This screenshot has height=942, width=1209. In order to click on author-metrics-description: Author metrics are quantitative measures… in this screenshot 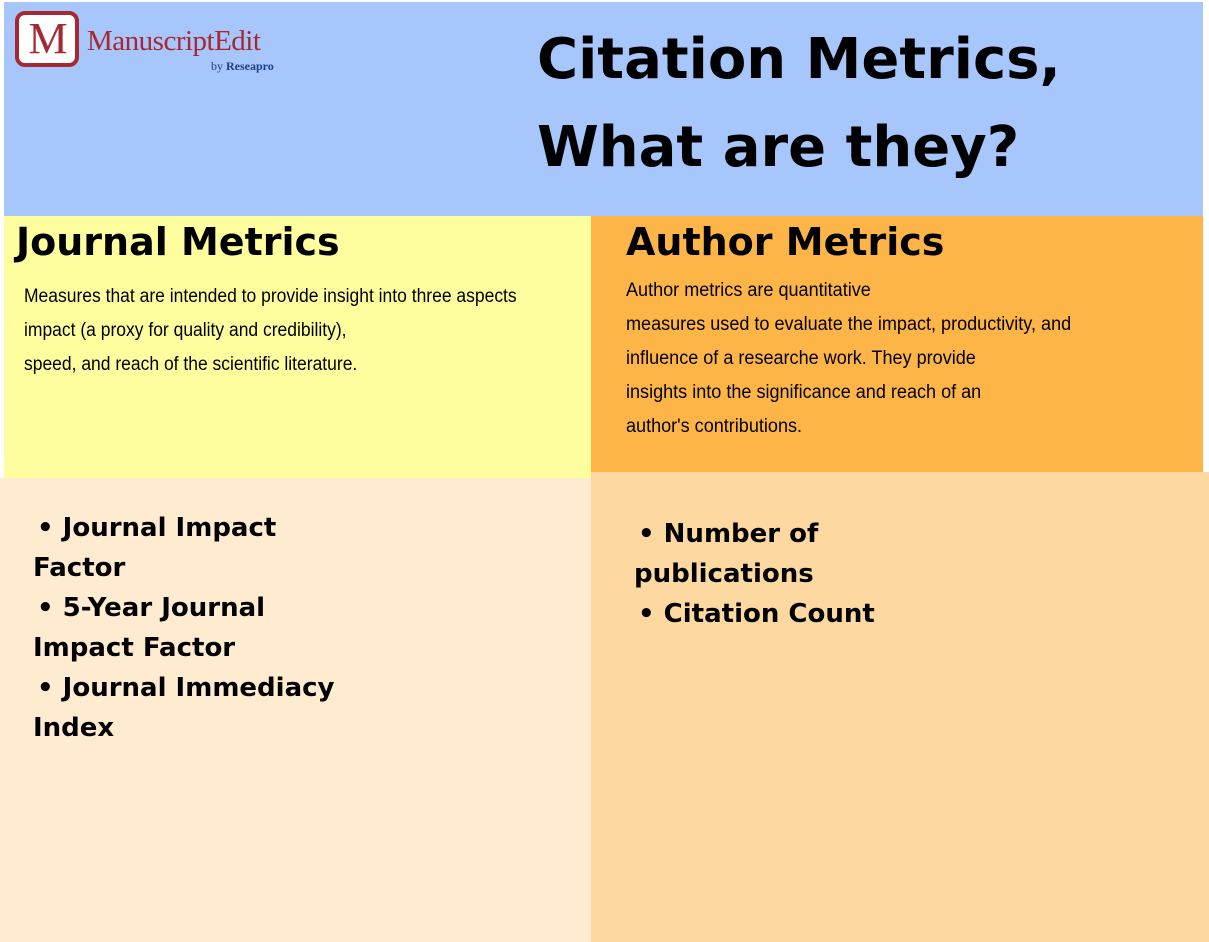, I will do `click(848, 359)`.